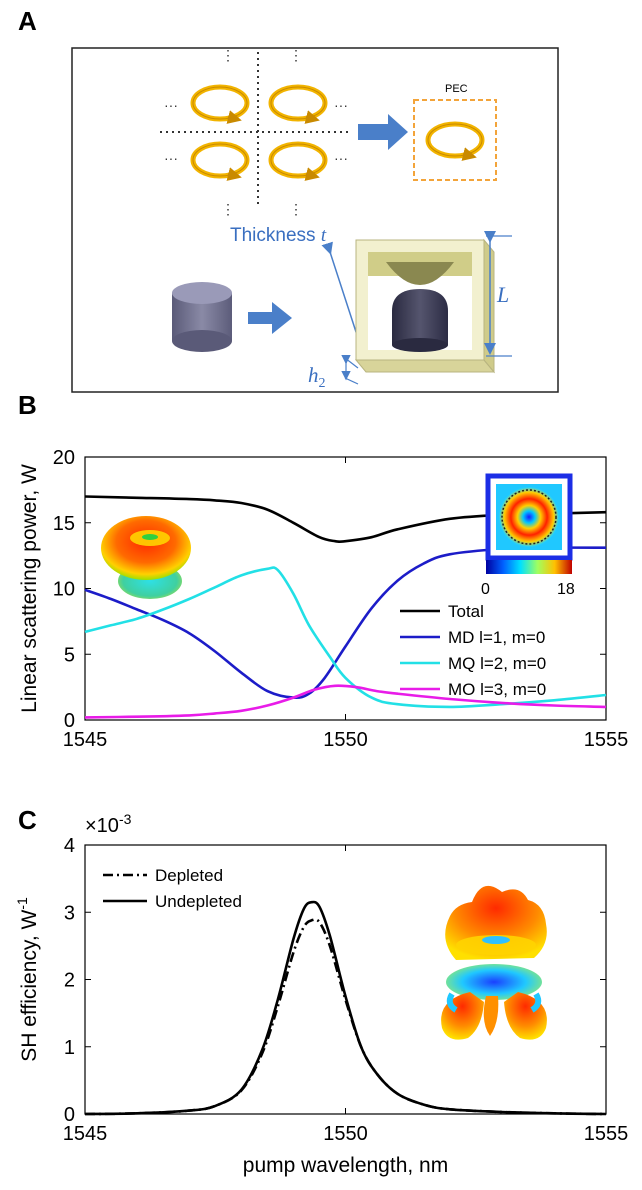 This screenshot has width=642, height=1190. Describe the element at coordinates (27, 979) in the screenshot. I see `y-axis-label: SH efficiency, W-1` at that location.